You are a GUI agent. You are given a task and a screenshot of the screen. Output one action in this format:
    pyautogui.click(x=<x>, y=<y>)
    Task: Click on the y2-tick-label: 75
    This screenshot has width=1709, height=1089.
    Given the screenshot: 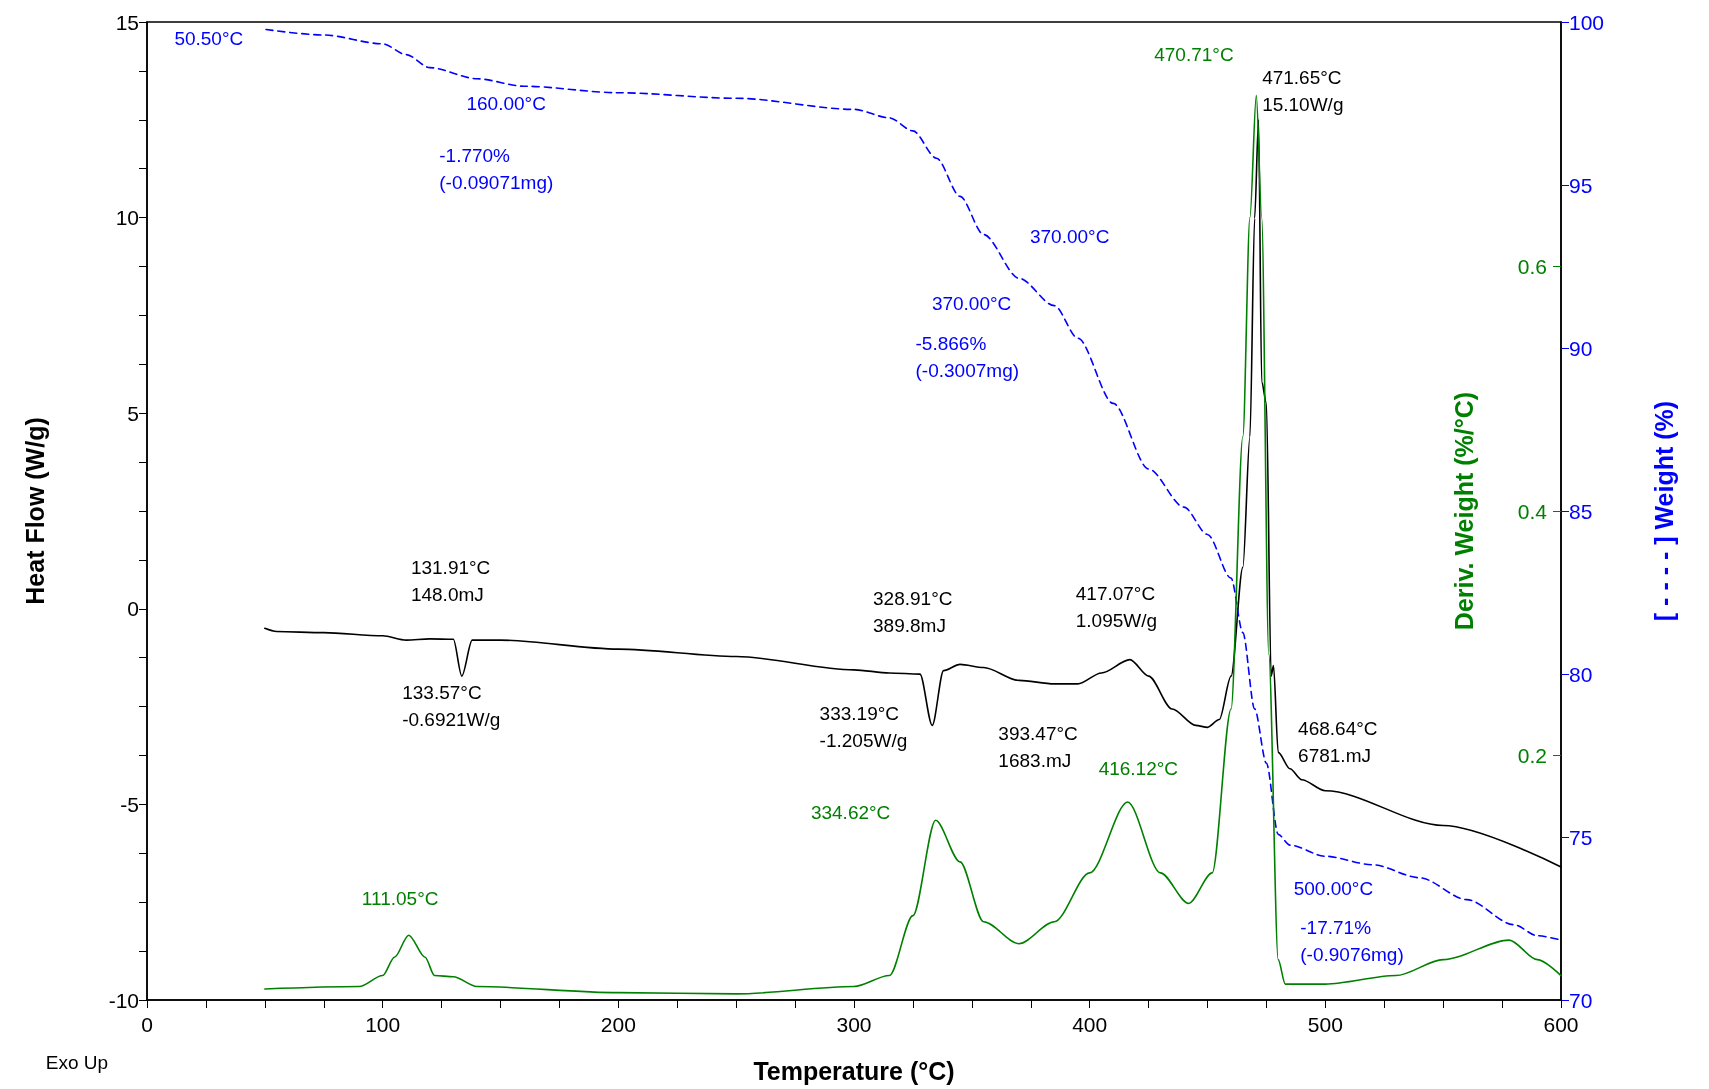 What is the action you would take?
    pyautogui.click(x=1581, y=837)
    